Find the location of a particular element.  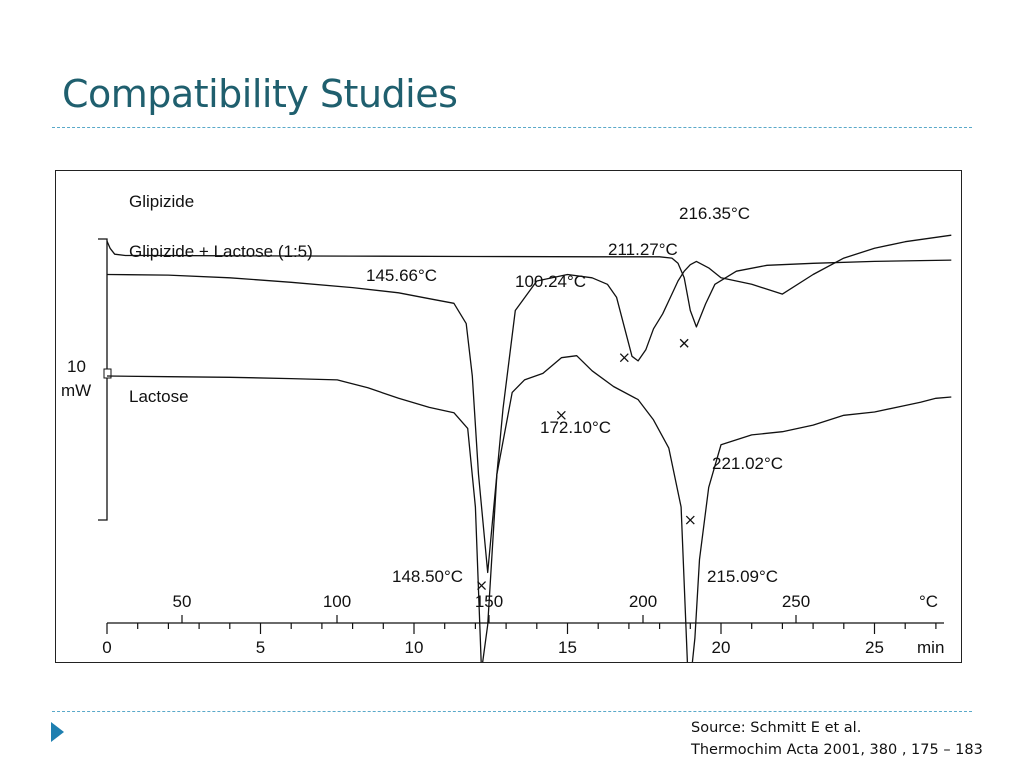

x-tick-label: 20 is located at coordinates (721, 647).